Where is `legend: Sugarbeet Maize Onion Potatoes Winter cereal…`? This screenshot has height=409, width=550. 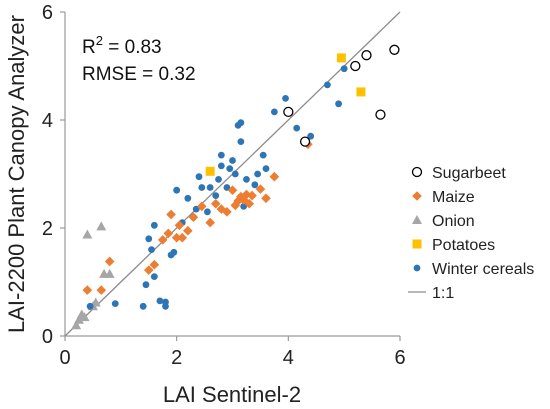
legend: Sugarbeet Maize Onion Potatoes Winter cereal… is located at coordinates (471, 233).